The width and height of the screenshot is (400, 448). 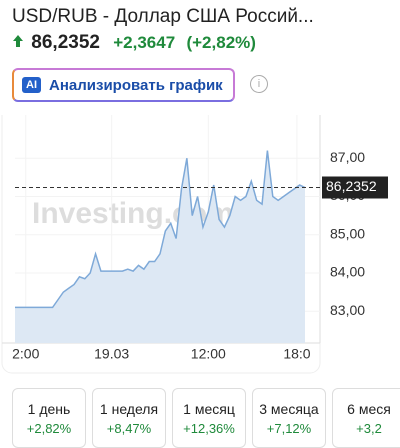 What do you see at coordinates (347, 310) in the screenshot?
I see `y-tick-label: 83,00` at bounding box center [347, 310].